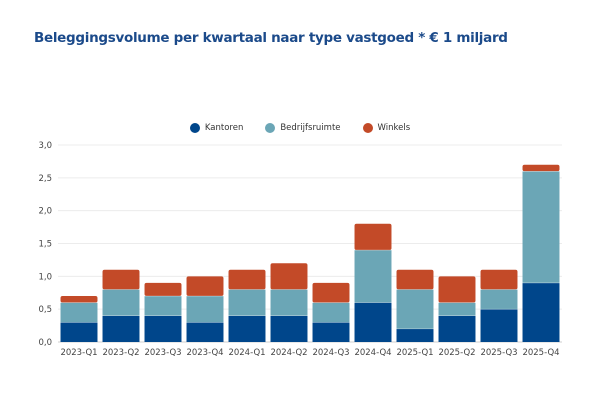 This screenshot has width=600, height=400. I want to click on x-tick-label: 2025-Q4, so click(540, 353).